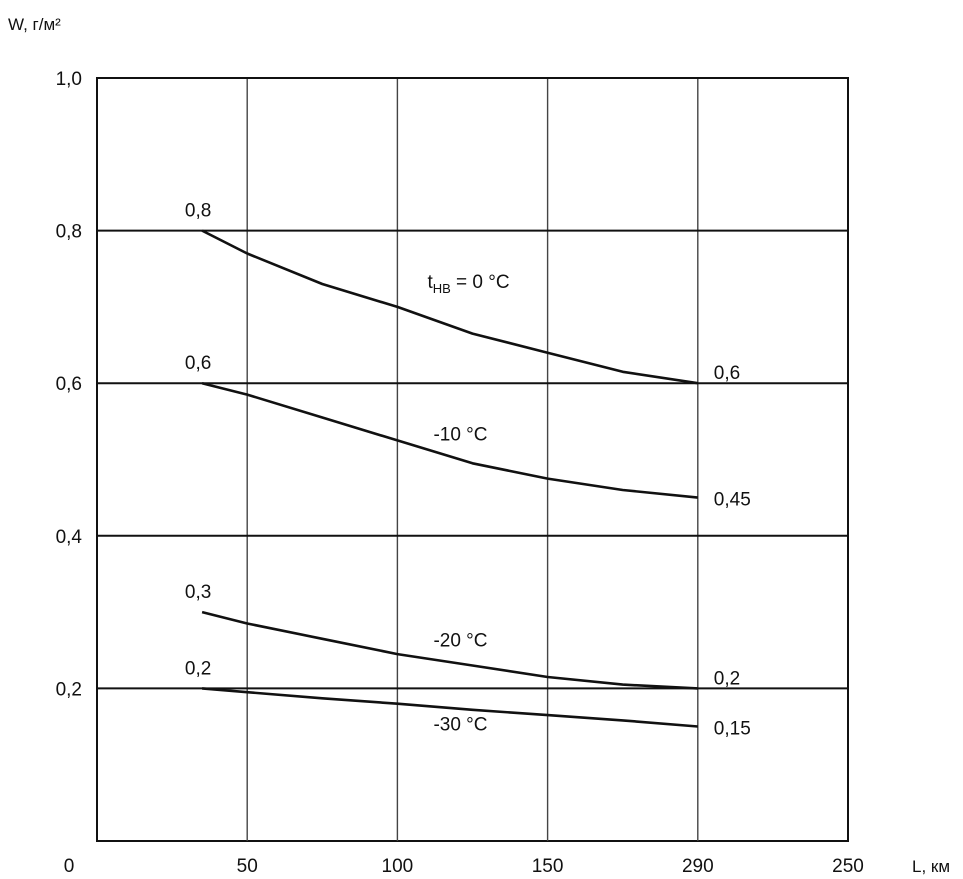 The height and width of the screenshot is (879, 963). I want to click on y-tick-label: 0,2, so click(69, 689).